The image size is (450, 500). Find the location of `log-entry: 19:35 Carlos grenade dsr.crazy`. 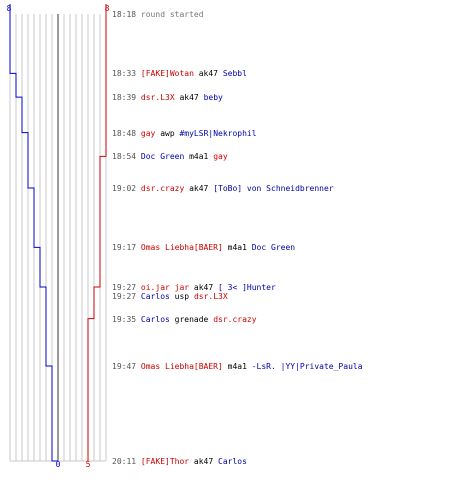

log-entry: 19:35 Carlos grenade dsr.crazy is located at coordinates (184, 319).